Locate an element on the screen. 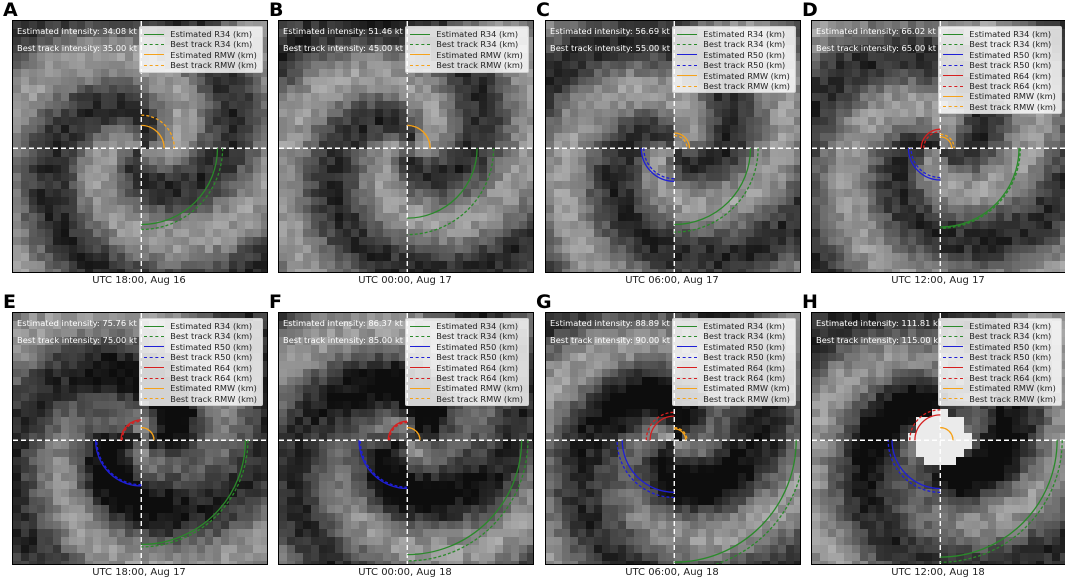  legend-label: Estimated R50 (km) is located at coordinates (744, 54).